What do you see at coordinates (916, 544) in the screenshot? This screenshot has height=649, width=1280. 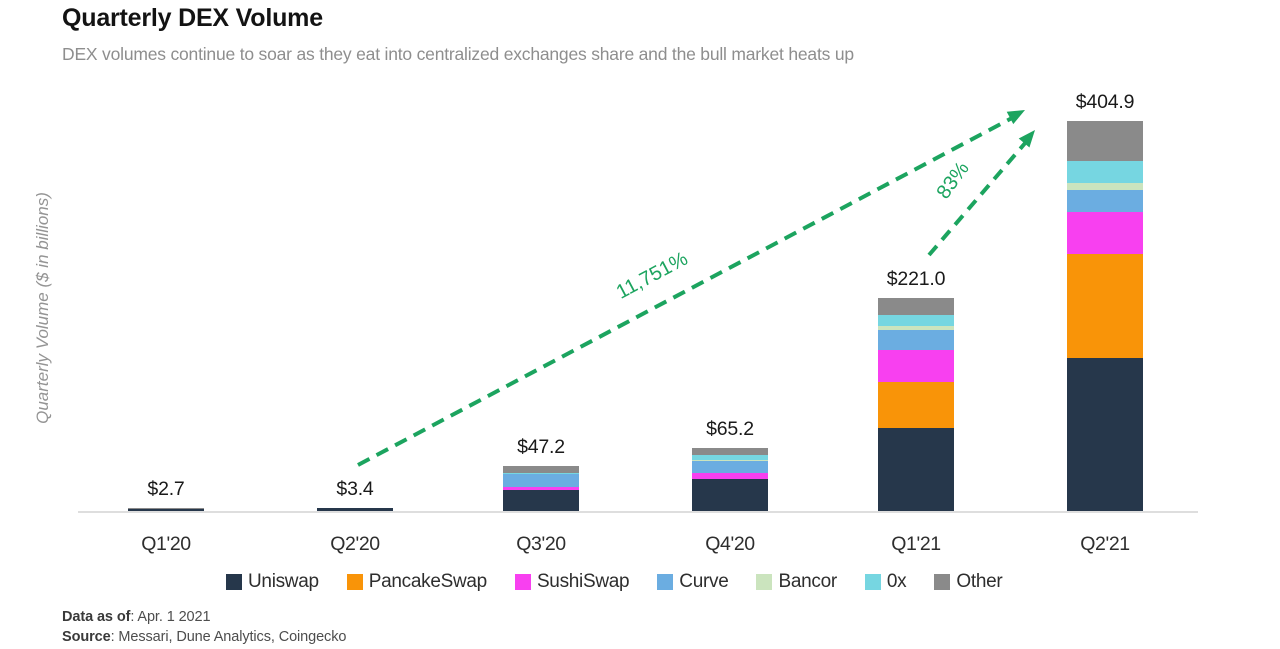 I see `x-axis-label-q121: Q1'21` at bounding box center [916, 544].